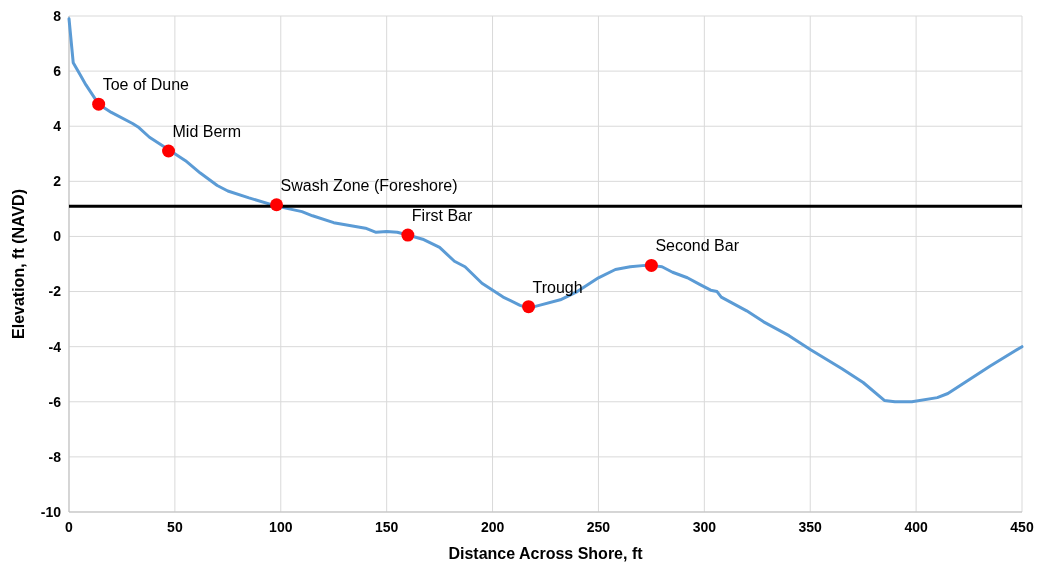  I want to click on x-tick-label: 400, so click(916, 527).